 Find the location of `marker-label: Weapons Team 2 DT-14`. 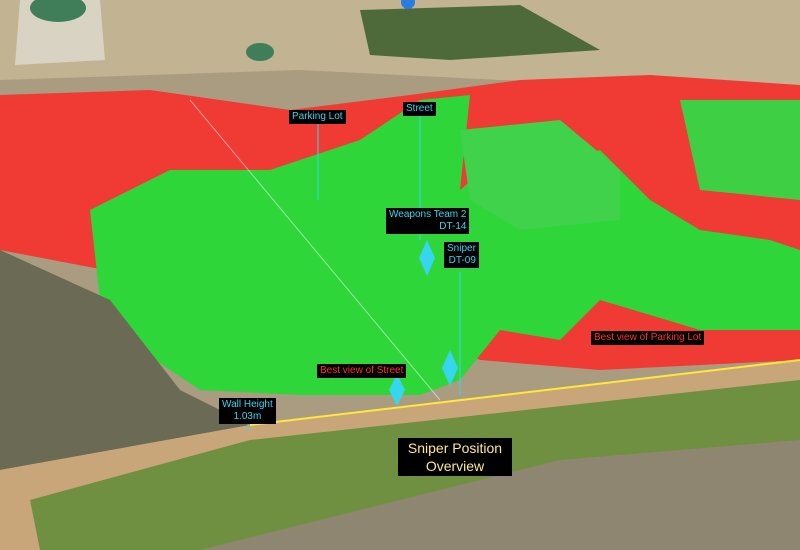

marker-label: Weapons Team 2 DT-14 is located at coordinates (428, 221).